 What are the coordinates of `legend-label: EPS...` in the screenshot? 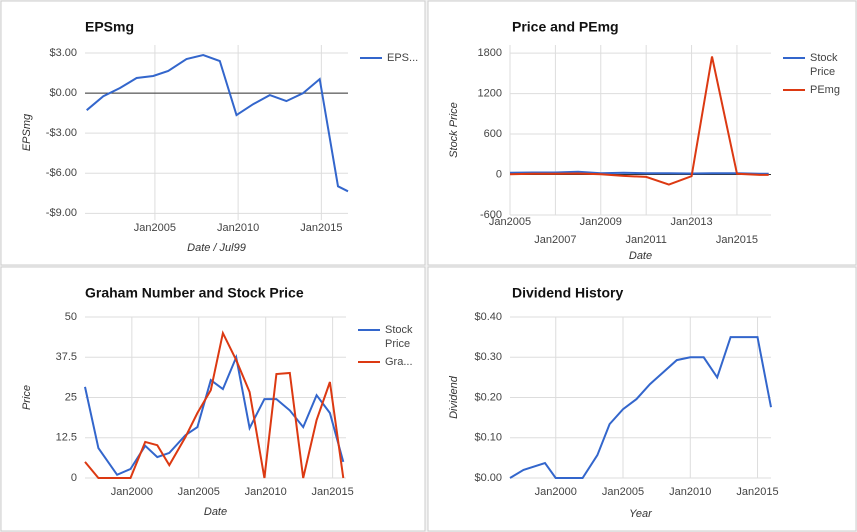 It's located at (402, 58).